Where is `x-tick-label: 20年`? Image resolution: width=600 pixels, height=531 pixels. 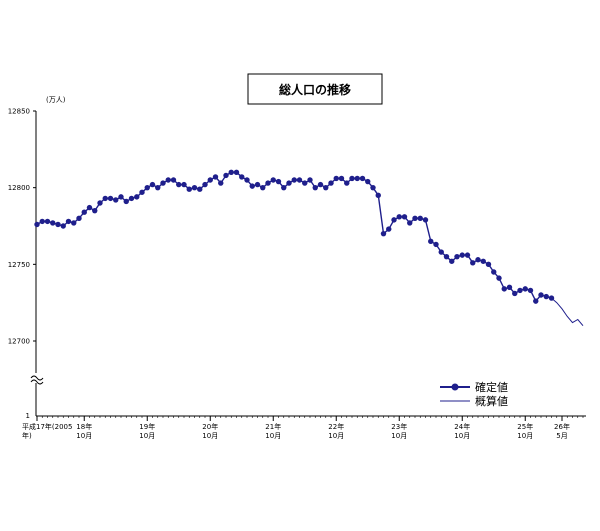 x-tick-label: 20年 is located at coordinates (210, 426).